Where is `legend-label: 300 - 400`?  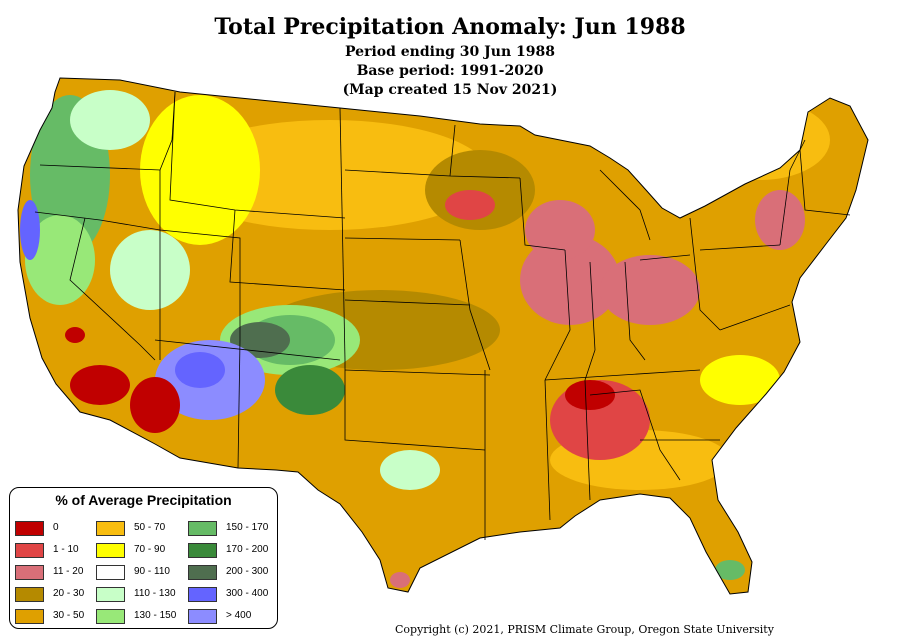
legend-label: 300 - 400 is located at coordinates (247, 593).